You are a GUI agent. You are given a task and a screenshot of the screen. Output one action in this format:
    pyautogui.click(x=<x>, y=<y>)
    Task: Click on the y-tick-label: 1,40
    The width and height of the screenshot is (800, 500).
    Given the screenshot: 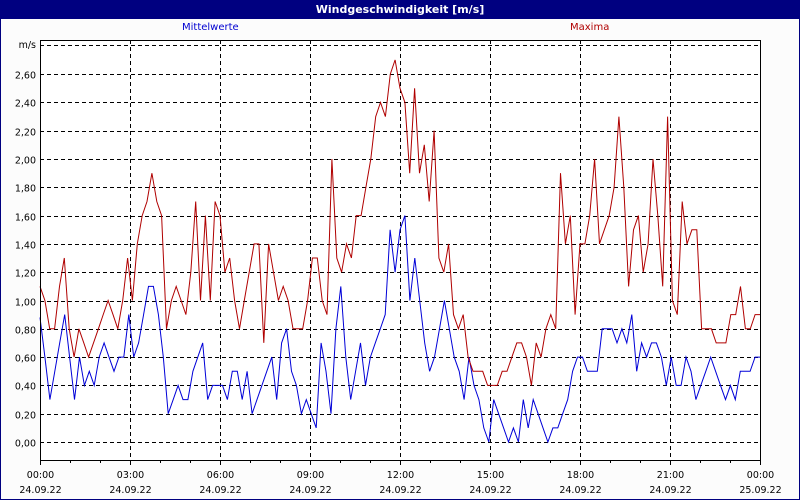 What is the action you would take?
    pyautogui.click(x=25, y=246)
    